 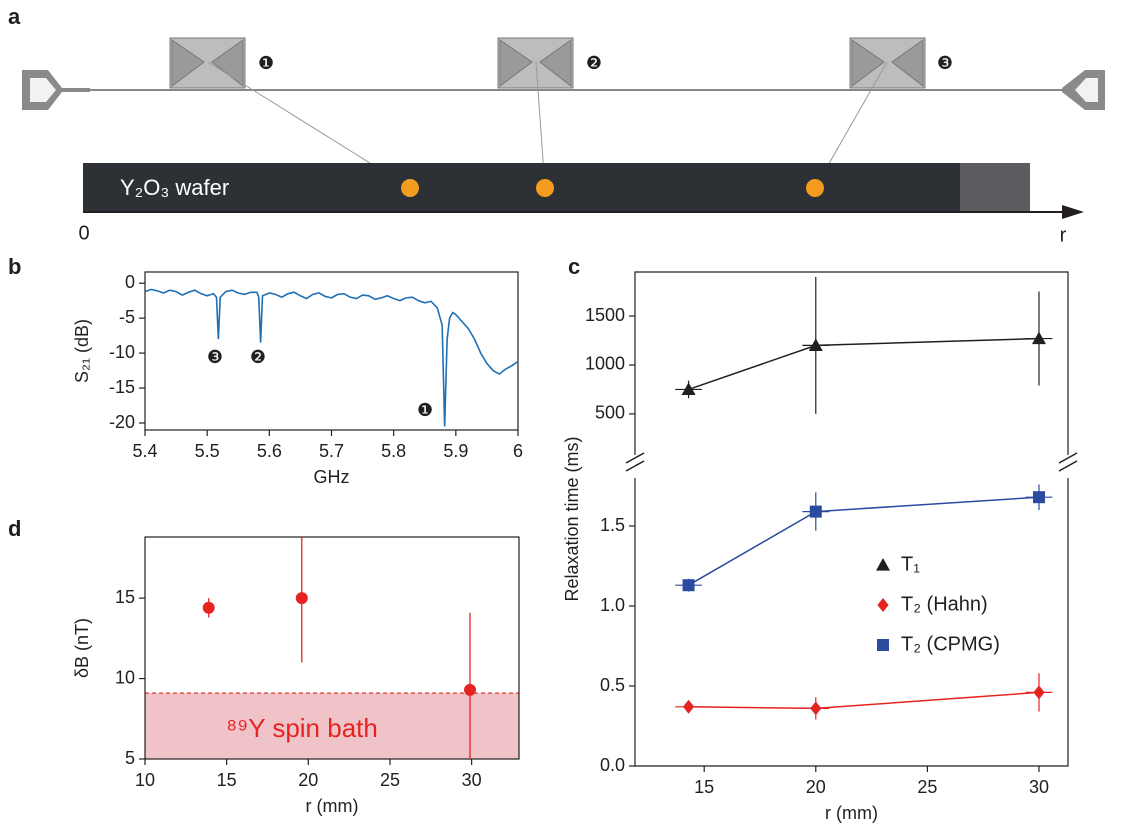 I want to click on resonator-marker: ❷, so click(x=594, y=63).